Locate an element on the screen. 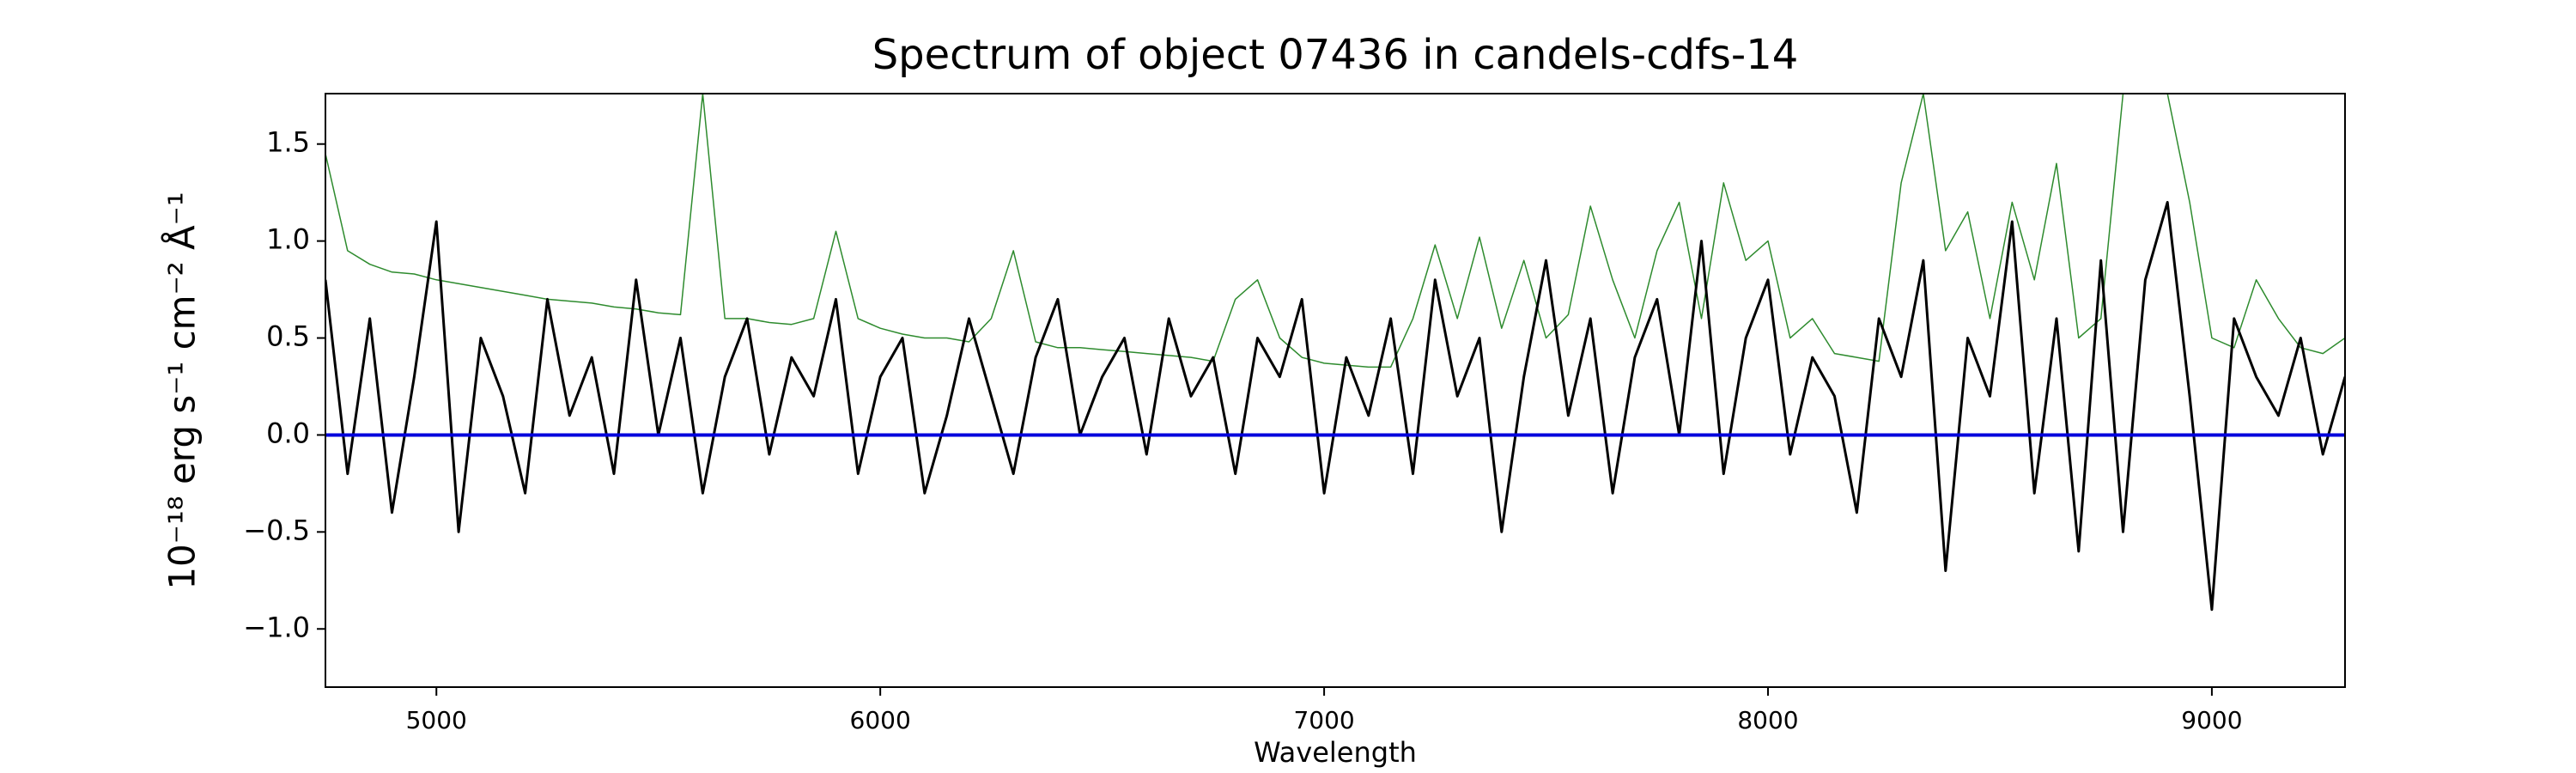 This screenshot has width=2576, height=773. y-tick-label: −1.0 is located at coordinates (276, 627).